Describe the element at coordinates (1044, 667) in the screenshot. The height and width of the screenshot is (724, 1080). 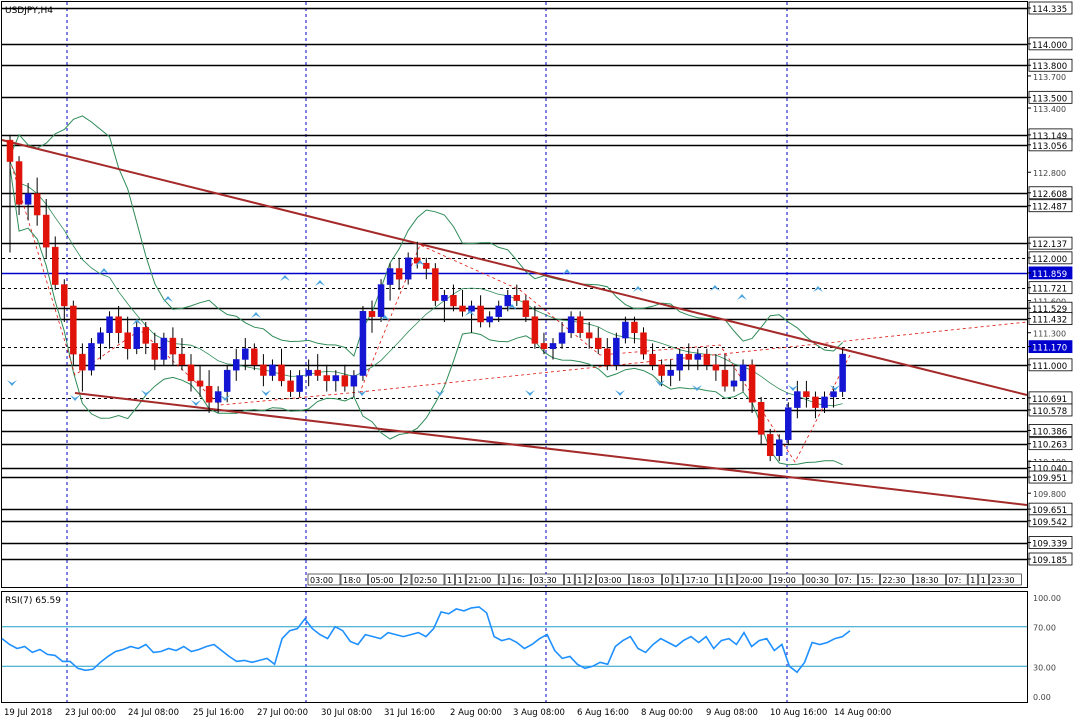
I see `rsi-tick-label: 30.00` at that location.